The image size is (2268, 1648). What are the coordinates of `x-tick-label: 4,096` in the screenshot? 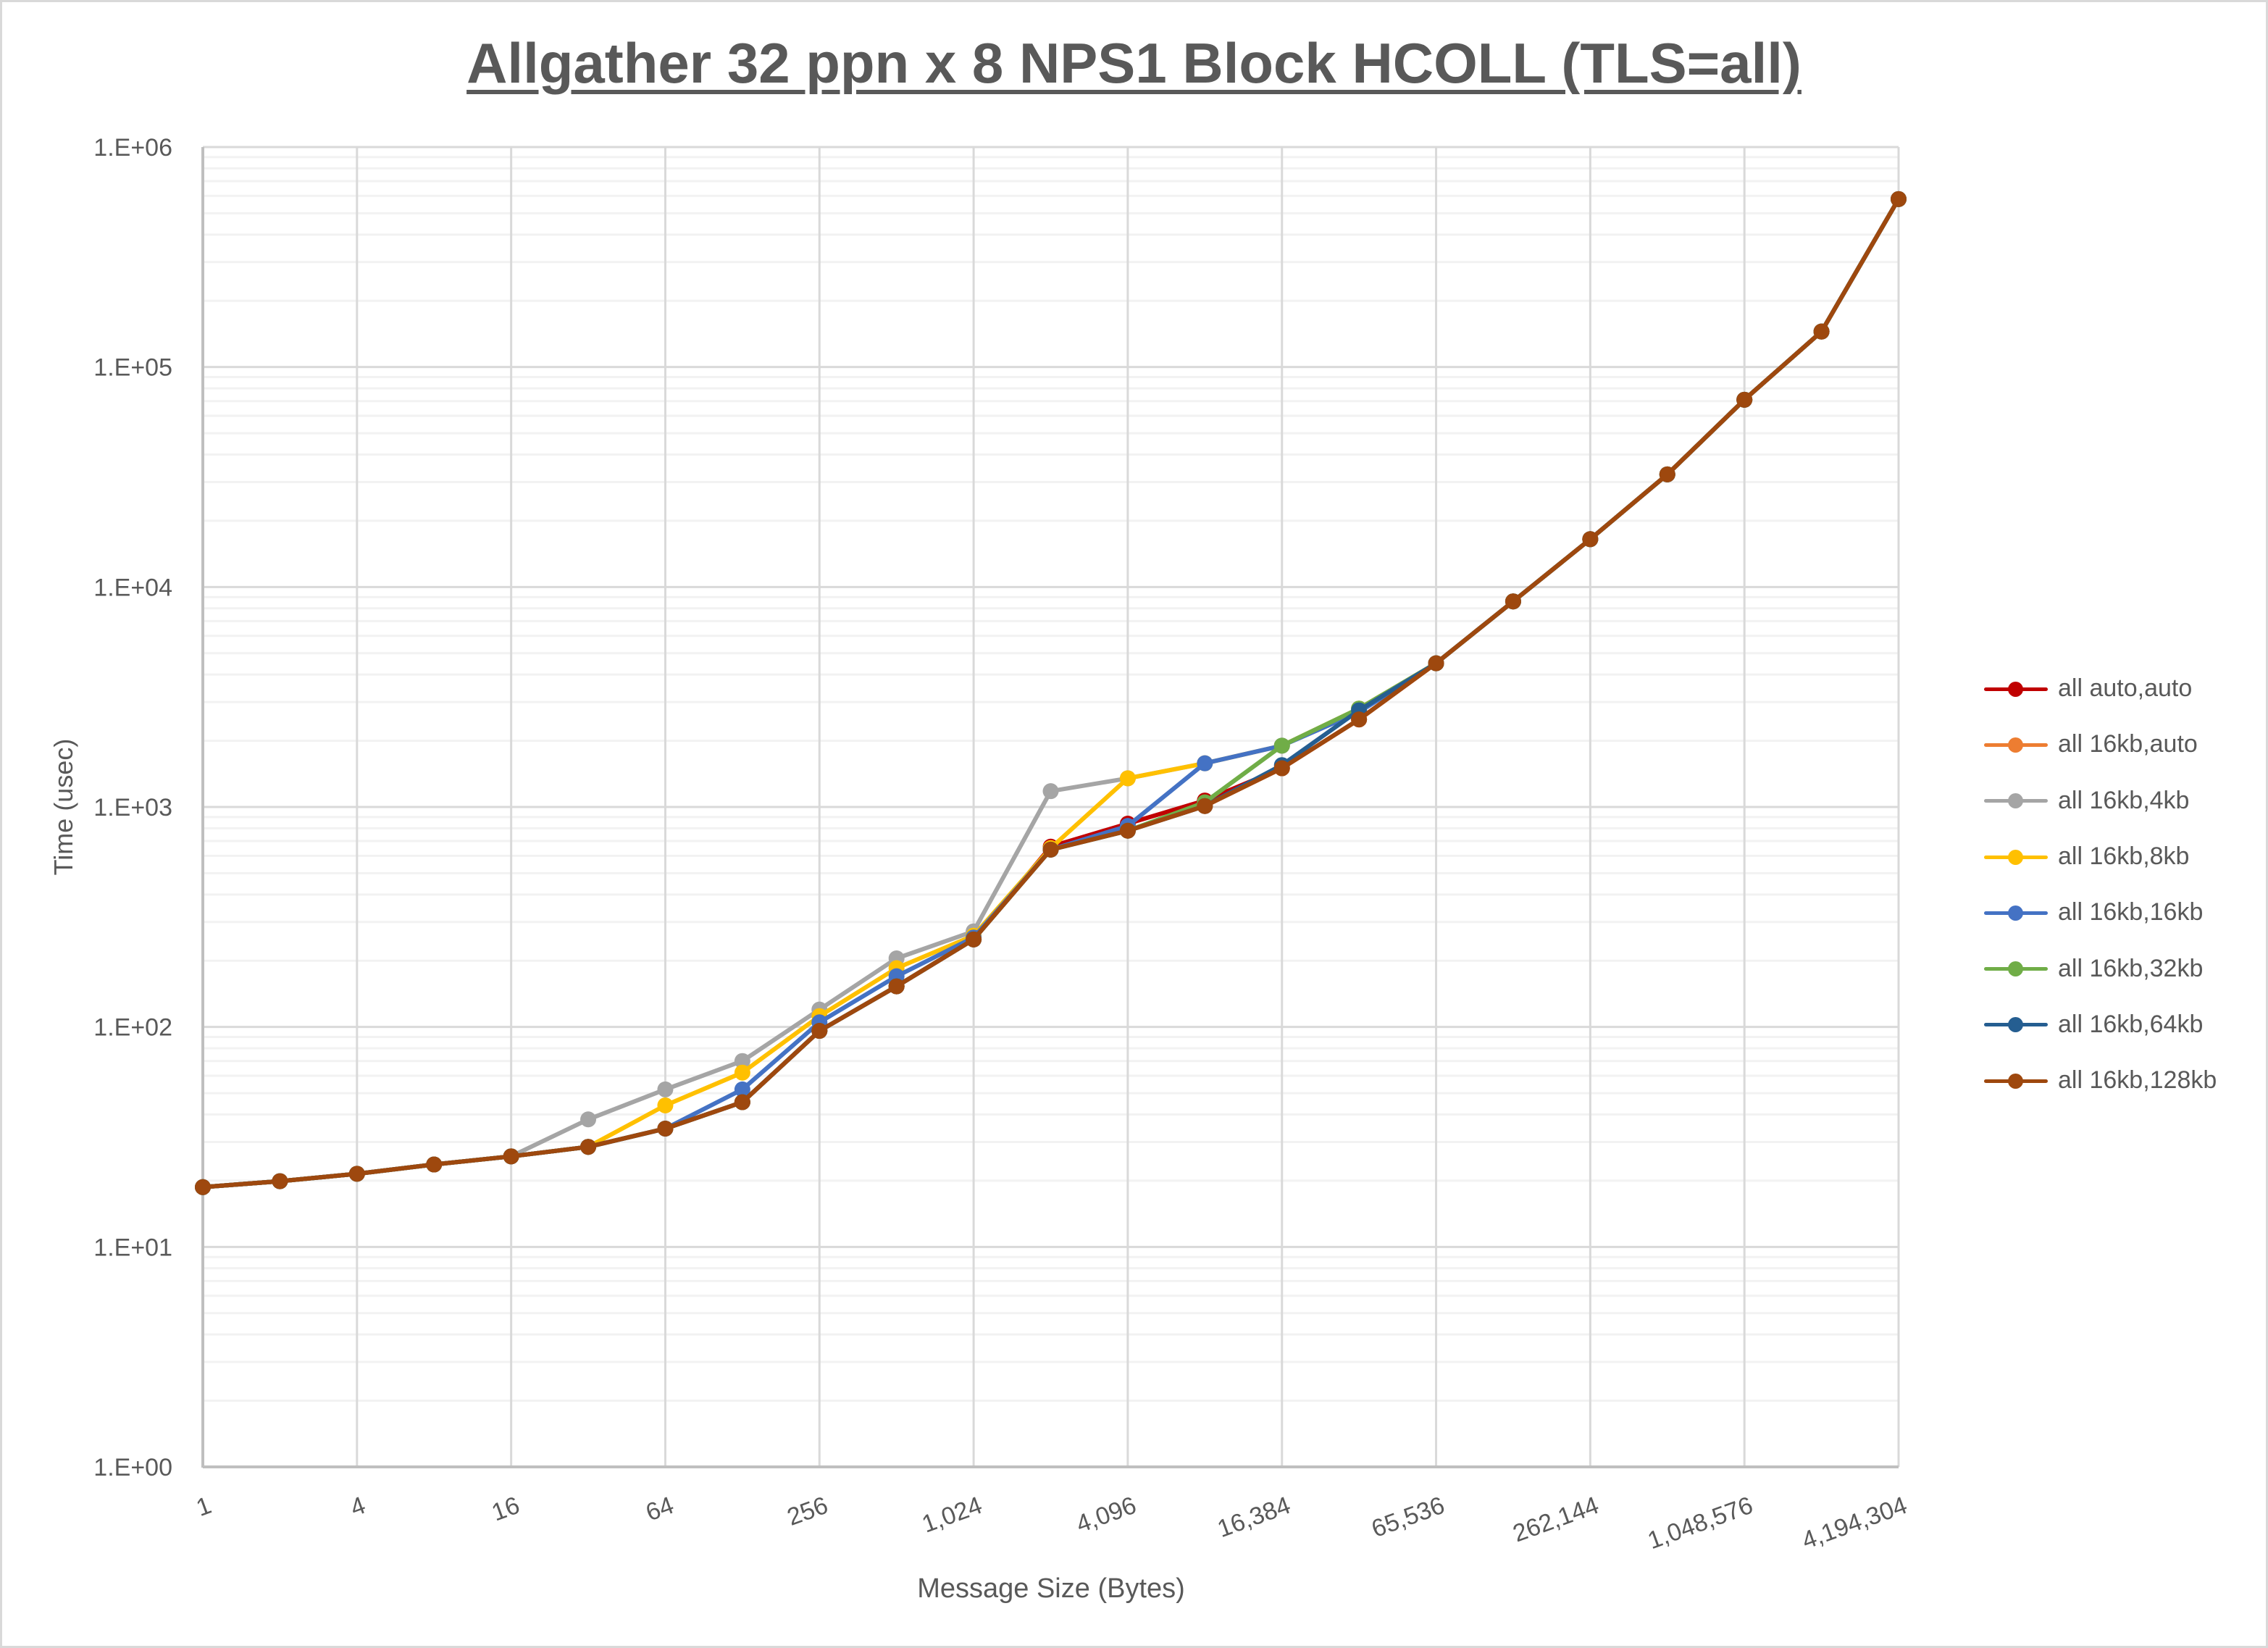 It's located at (1107, 1515).